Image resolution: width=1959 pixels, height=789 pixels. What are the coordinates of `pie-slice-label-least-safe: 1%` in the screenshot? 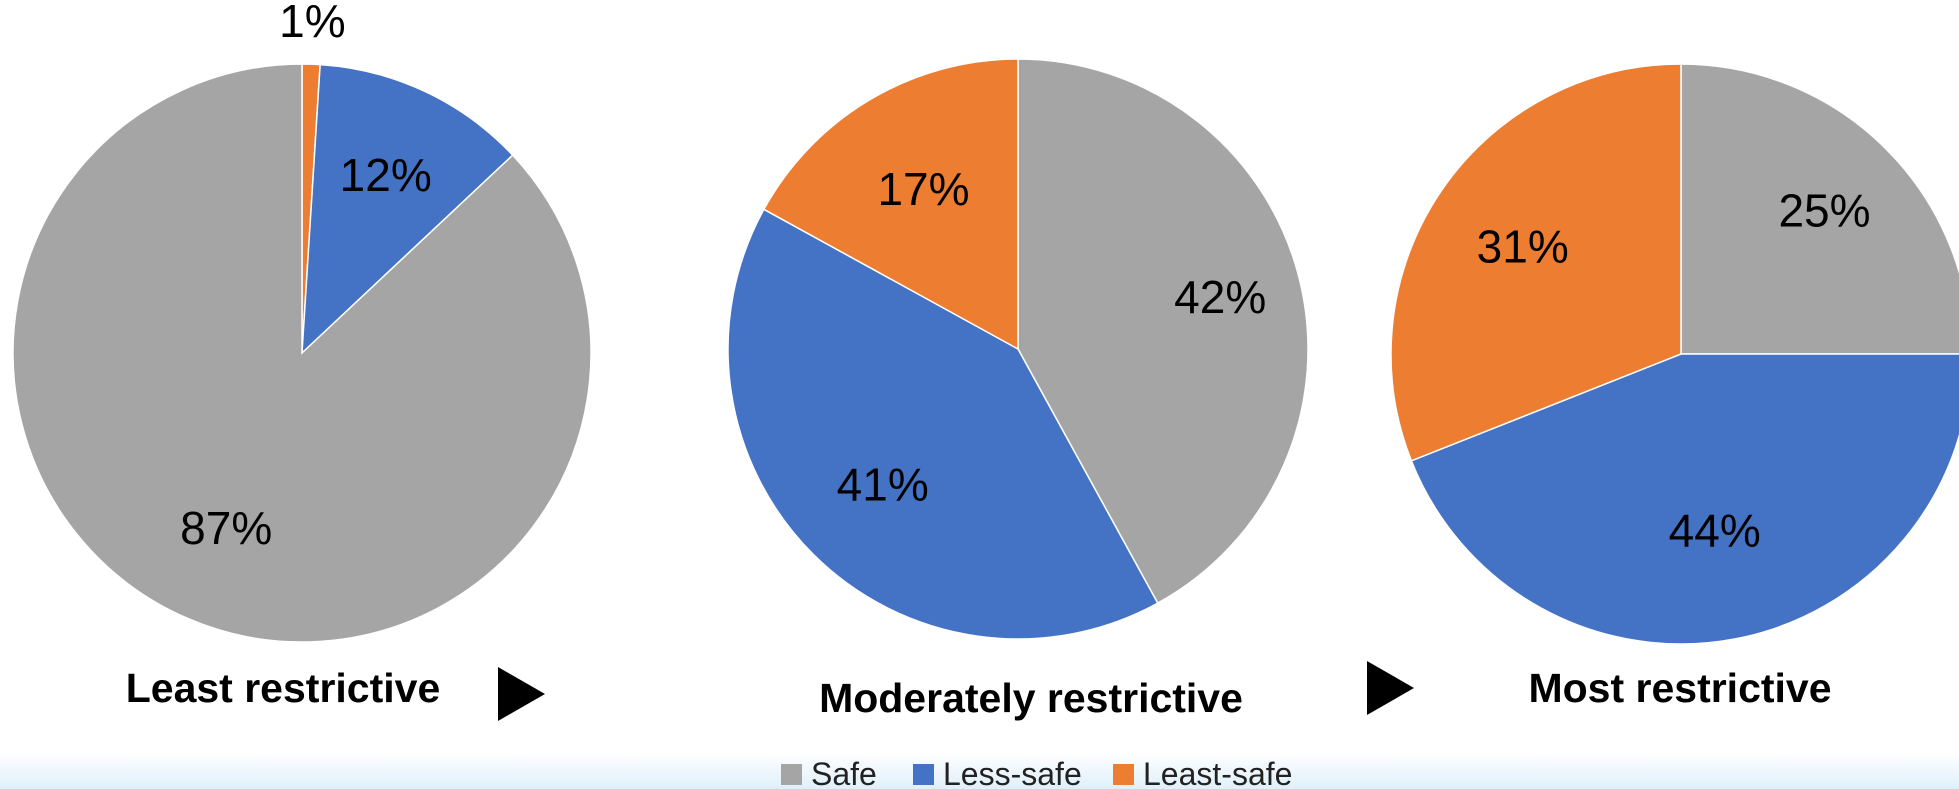 It's located at (312, 23).